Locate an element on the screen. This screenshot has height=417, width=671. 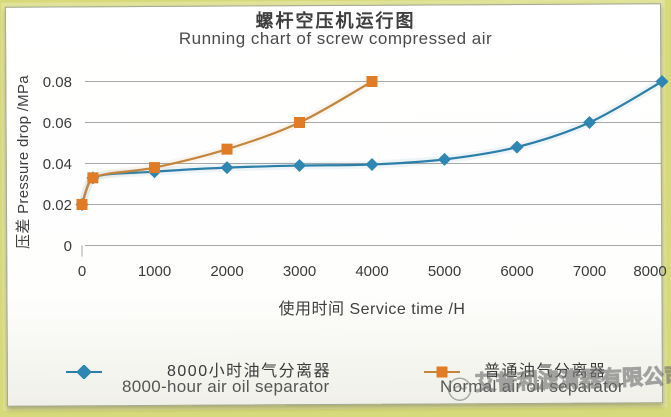
series-line-normal is located at coordinates (226, 142).